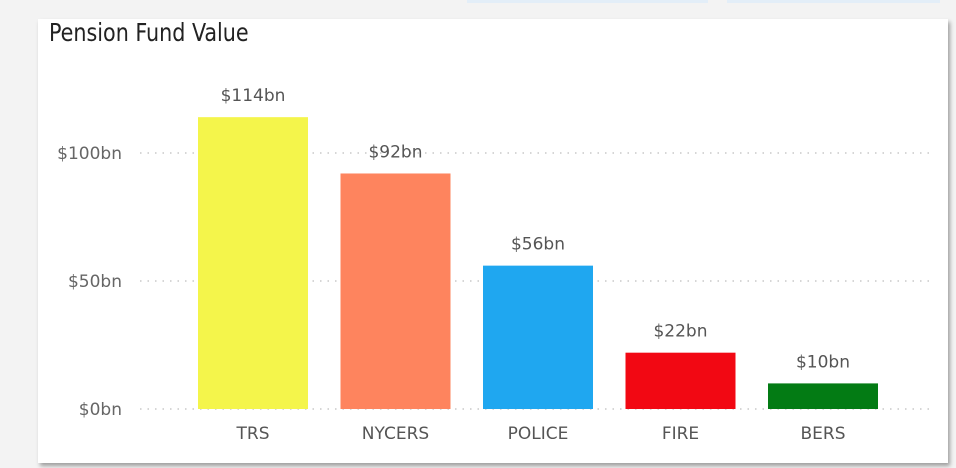 Image resolution: width=956 pixels, height=468 pixels. Describe the element at coordinates (823, 396) in the screenshot. I see `bar-bers` at that location.